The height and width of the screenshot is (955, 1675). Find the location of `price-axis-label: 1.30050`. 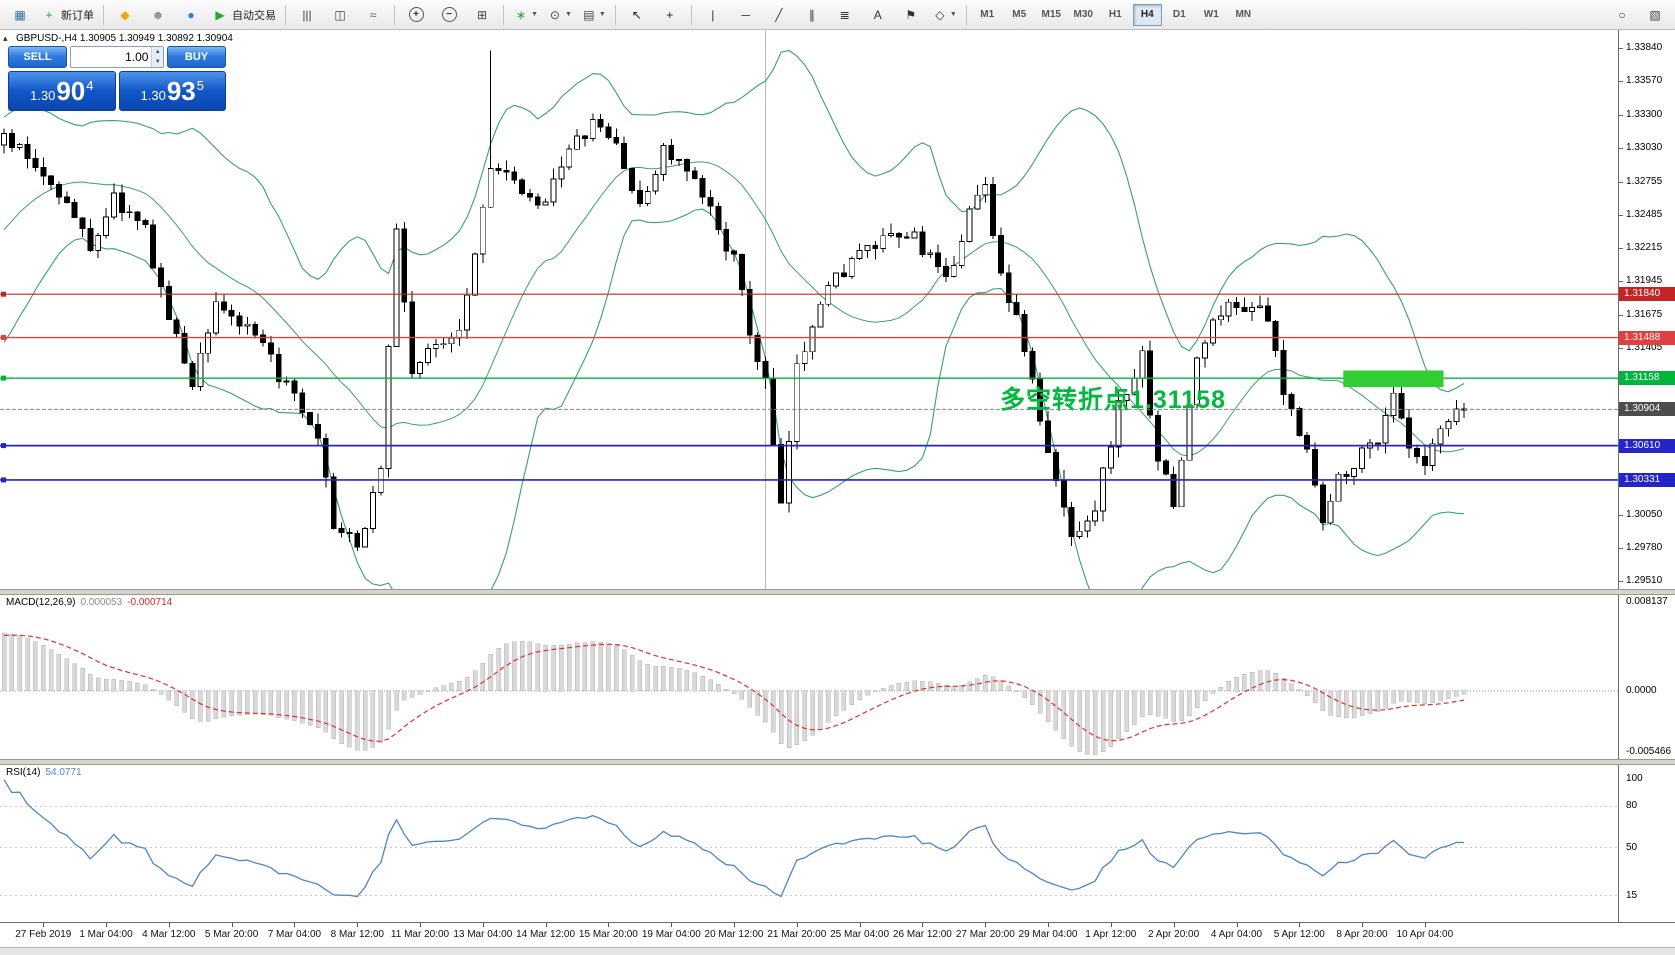

price-axis-label: 1.30050 is located at coordinates (1644, 514).